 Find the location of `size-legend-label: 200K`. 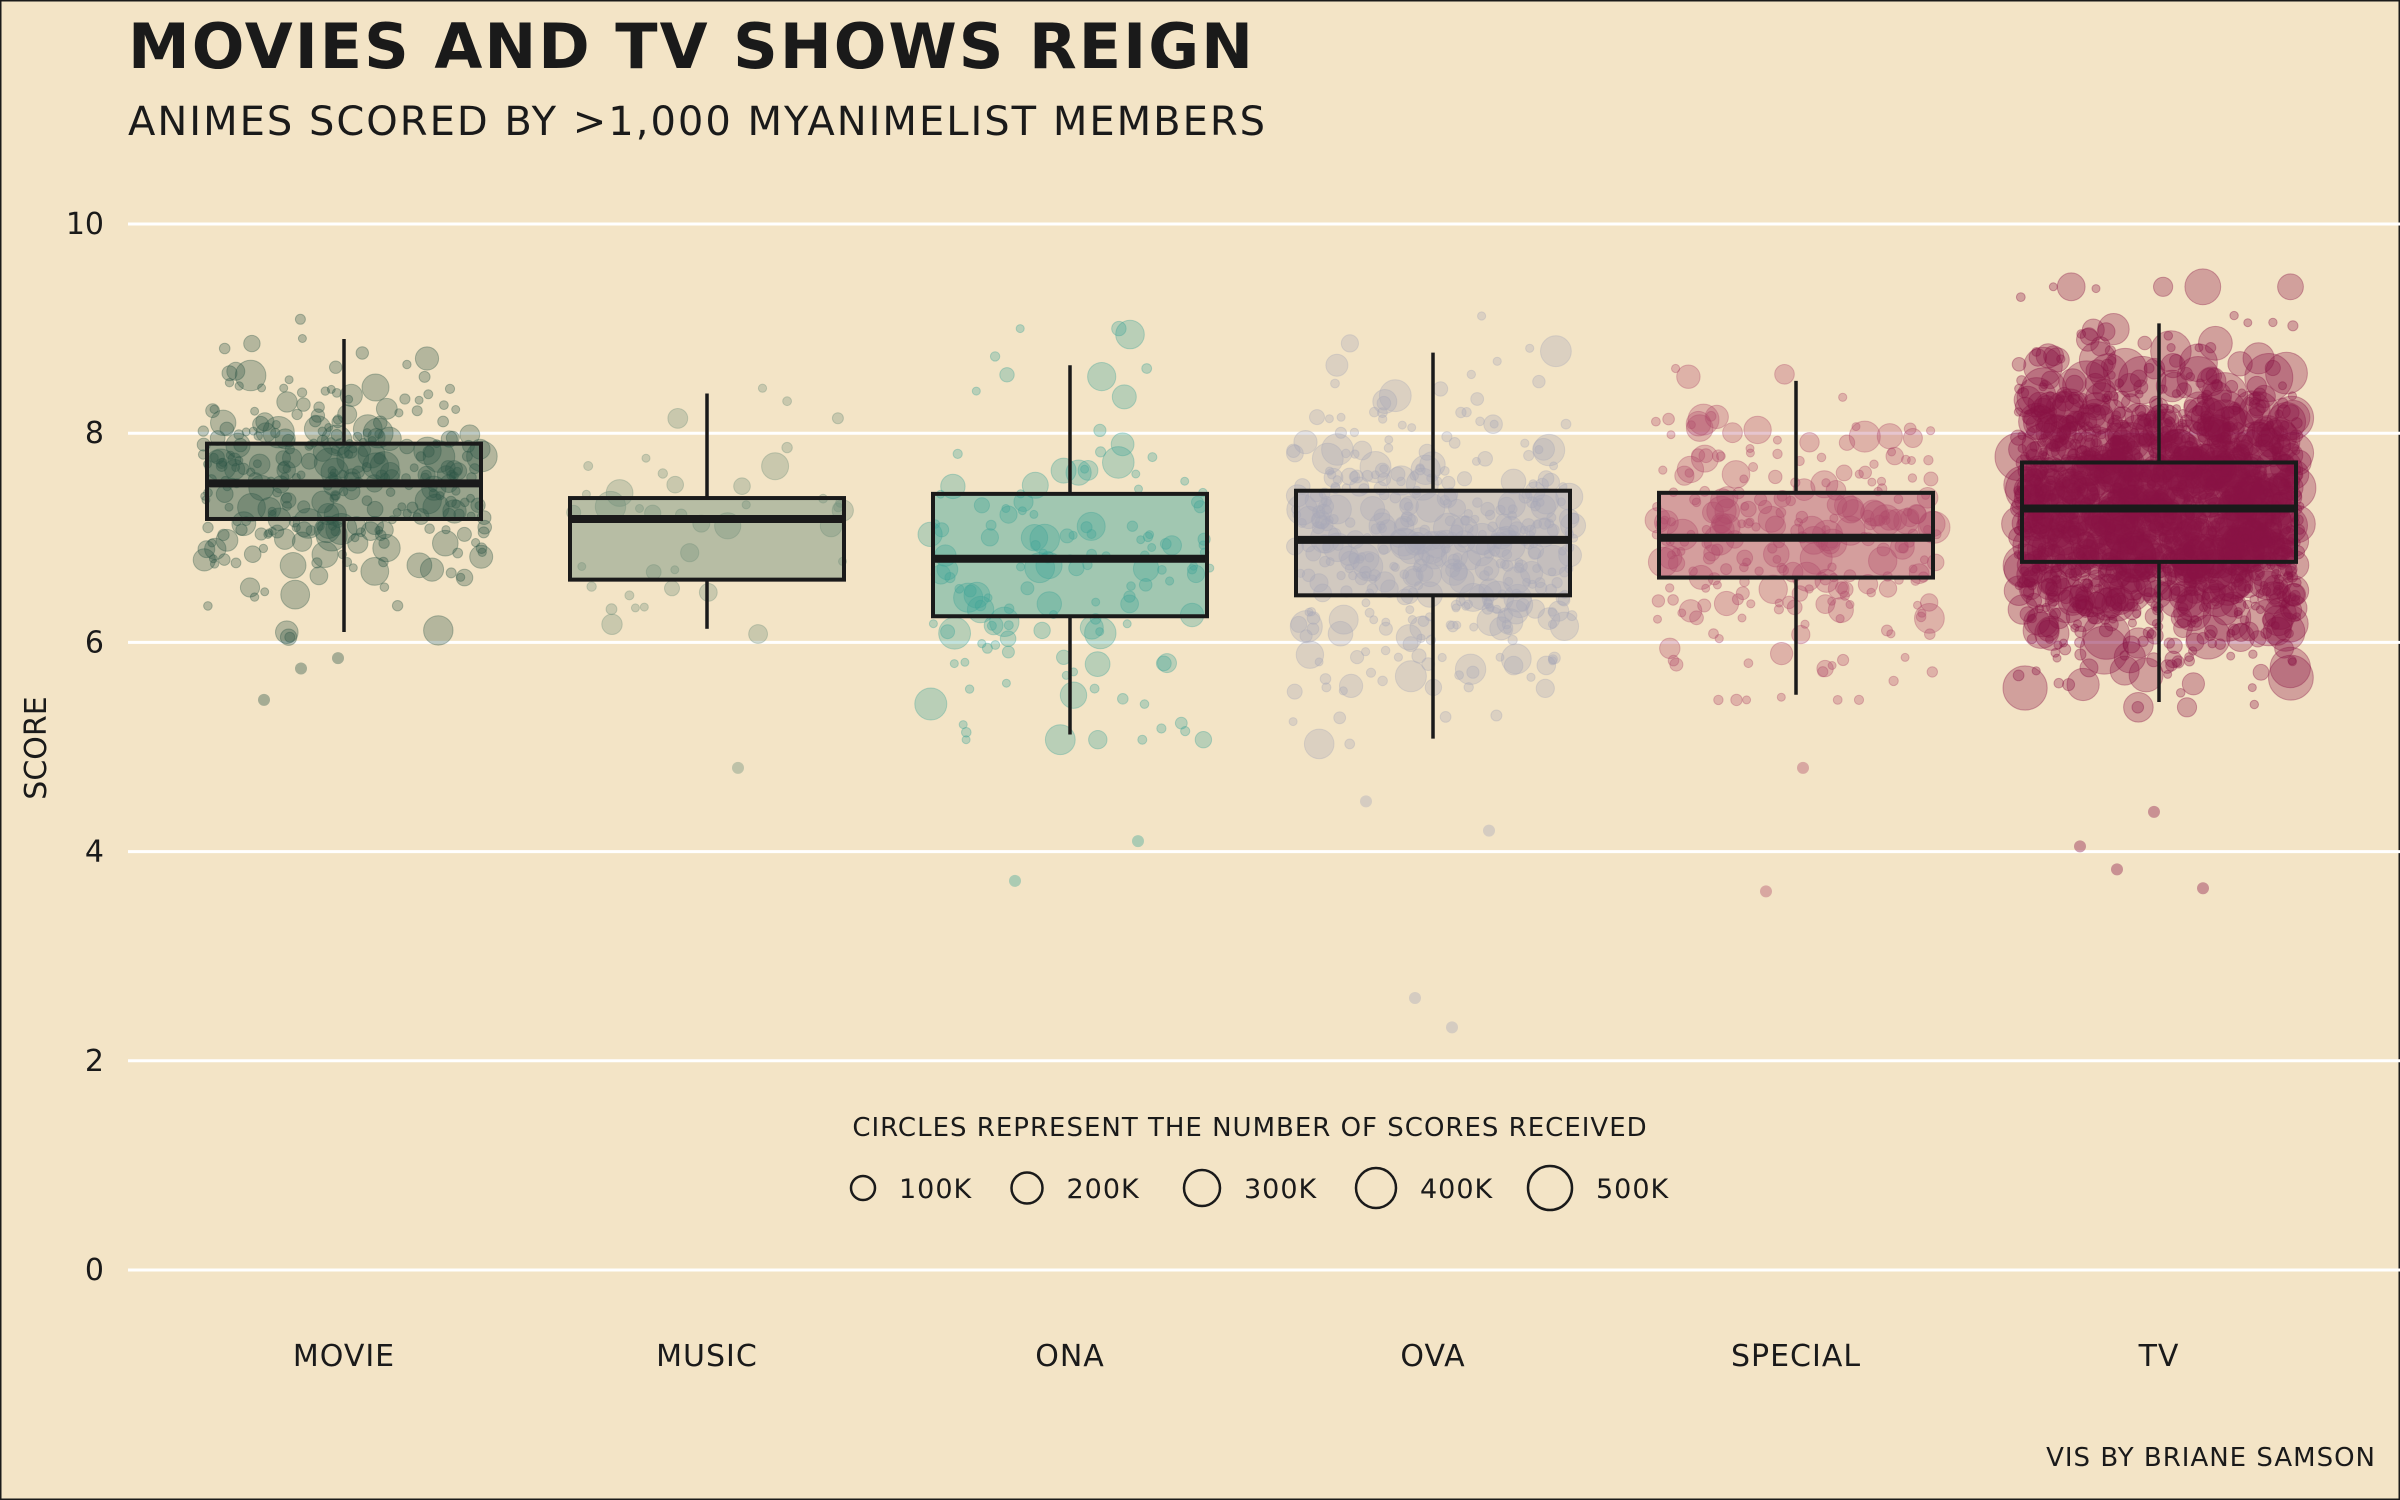

size-legend-label: 200K is located at coordinates (1104, 1189).